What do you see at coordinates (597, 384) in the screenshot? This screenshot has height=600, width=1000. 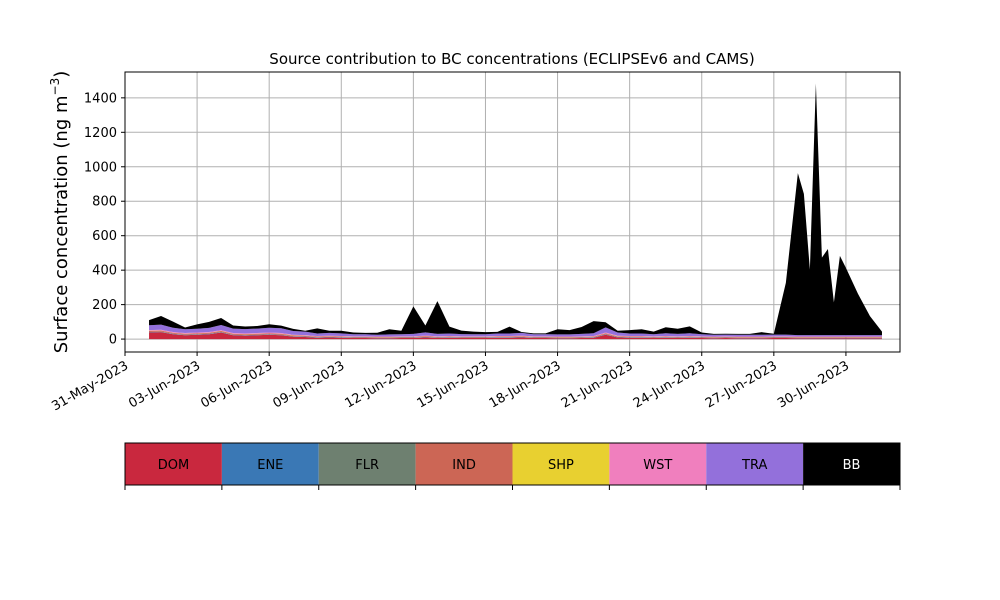 I see `x-tick-label: 21-Jun-2023` at bounding box center [597, 384].